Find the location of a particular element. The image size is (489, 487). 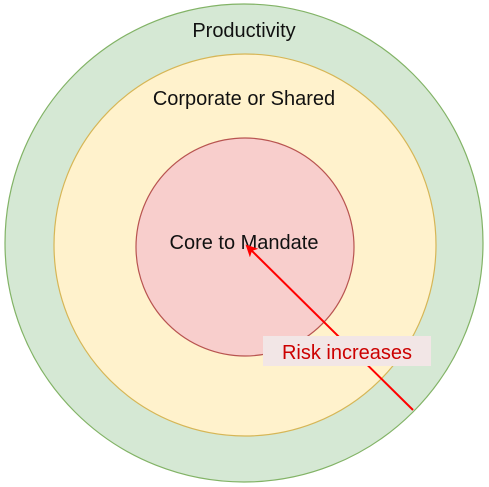

risk-arrow is located at coordinates (329, 327).